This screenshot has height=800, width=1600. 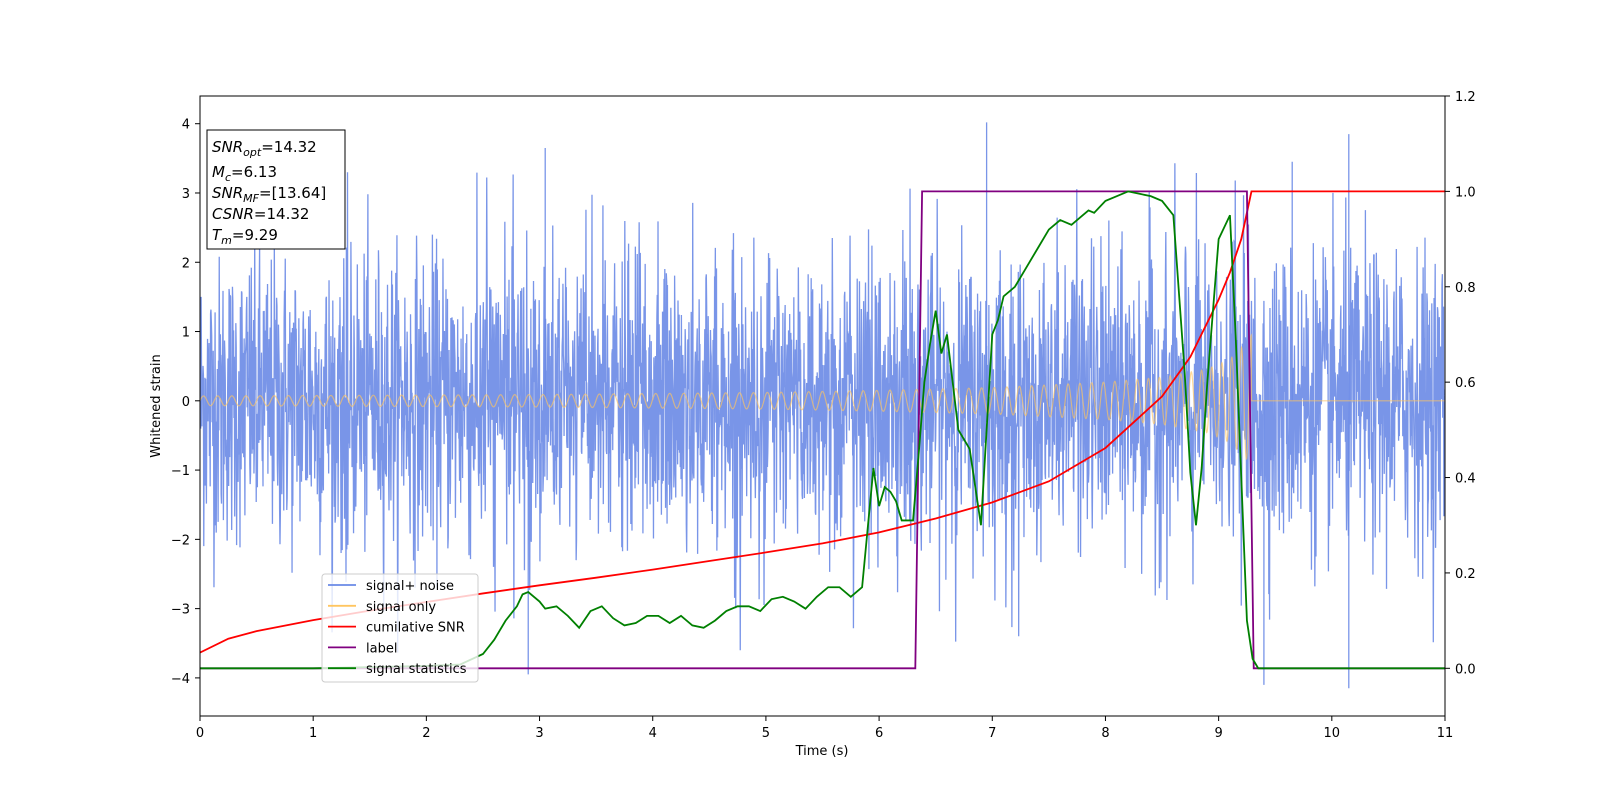 I want to click on x-axis: 0 1 2 3 4 5 6 7 8 9 10 11, so click(x=824, y=728).